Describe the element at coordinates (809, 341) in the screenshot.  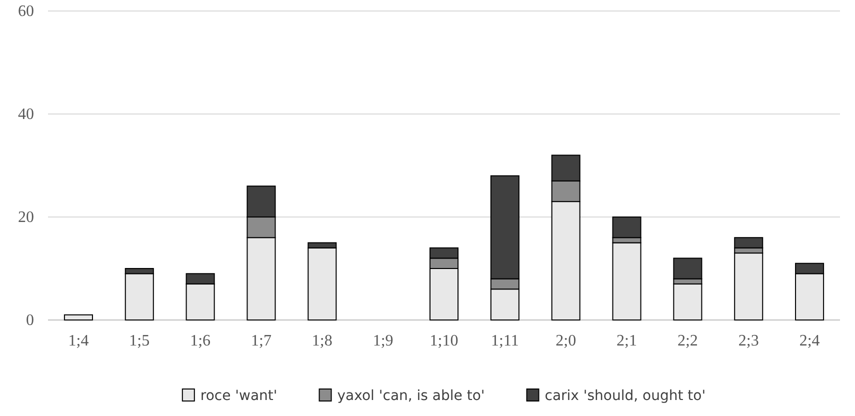
I see `x-tick-label: 2;4` at that location.